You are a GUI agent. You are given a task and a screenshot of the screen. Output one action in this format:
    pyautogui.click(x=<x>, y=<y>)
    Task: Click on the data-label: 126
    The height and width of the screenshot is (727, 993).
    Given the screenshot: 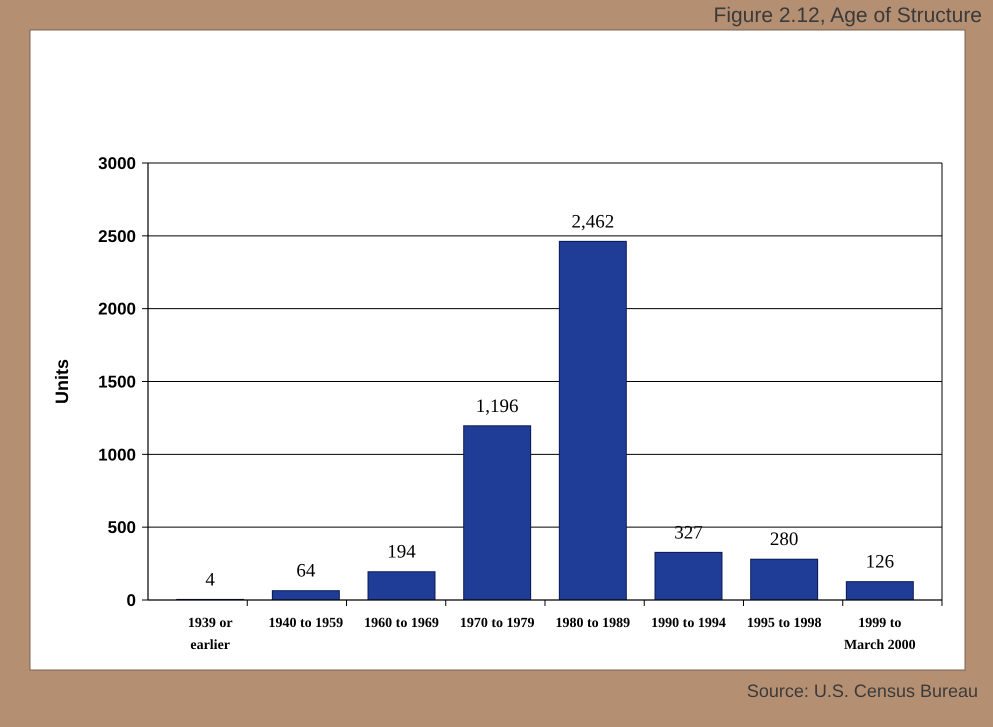 What is the action you would take?
    pyautogui.click(x=880, y=562)
    